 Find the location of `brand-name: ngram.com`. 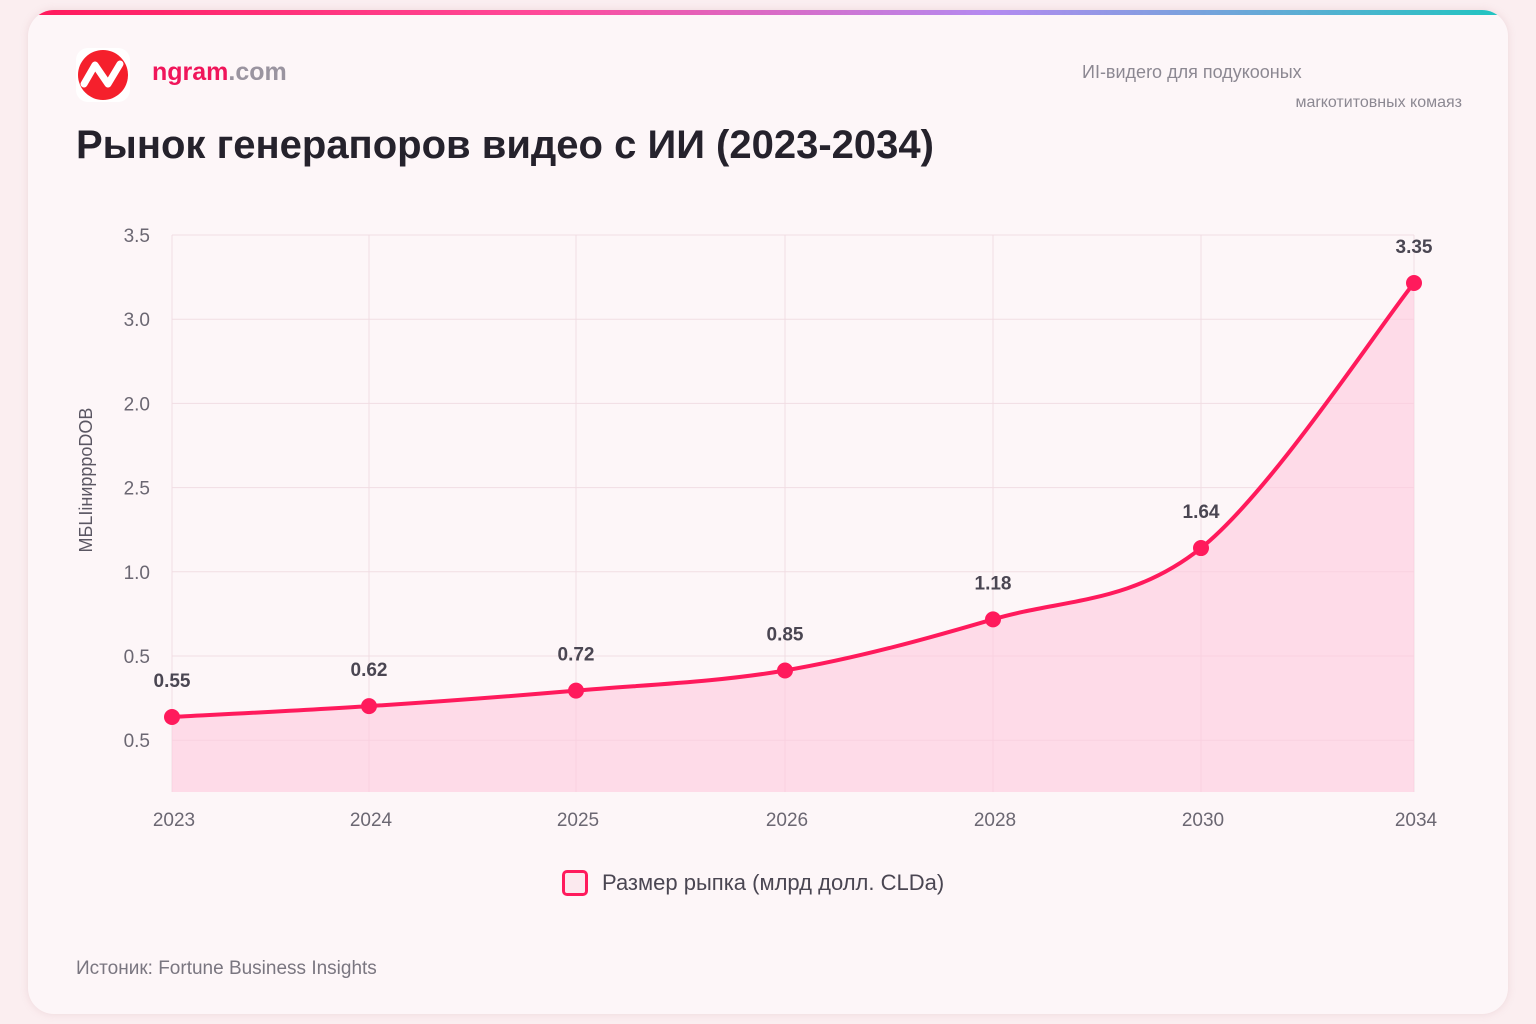

brand-name: ngram.com is located at coordinates (219, 72).